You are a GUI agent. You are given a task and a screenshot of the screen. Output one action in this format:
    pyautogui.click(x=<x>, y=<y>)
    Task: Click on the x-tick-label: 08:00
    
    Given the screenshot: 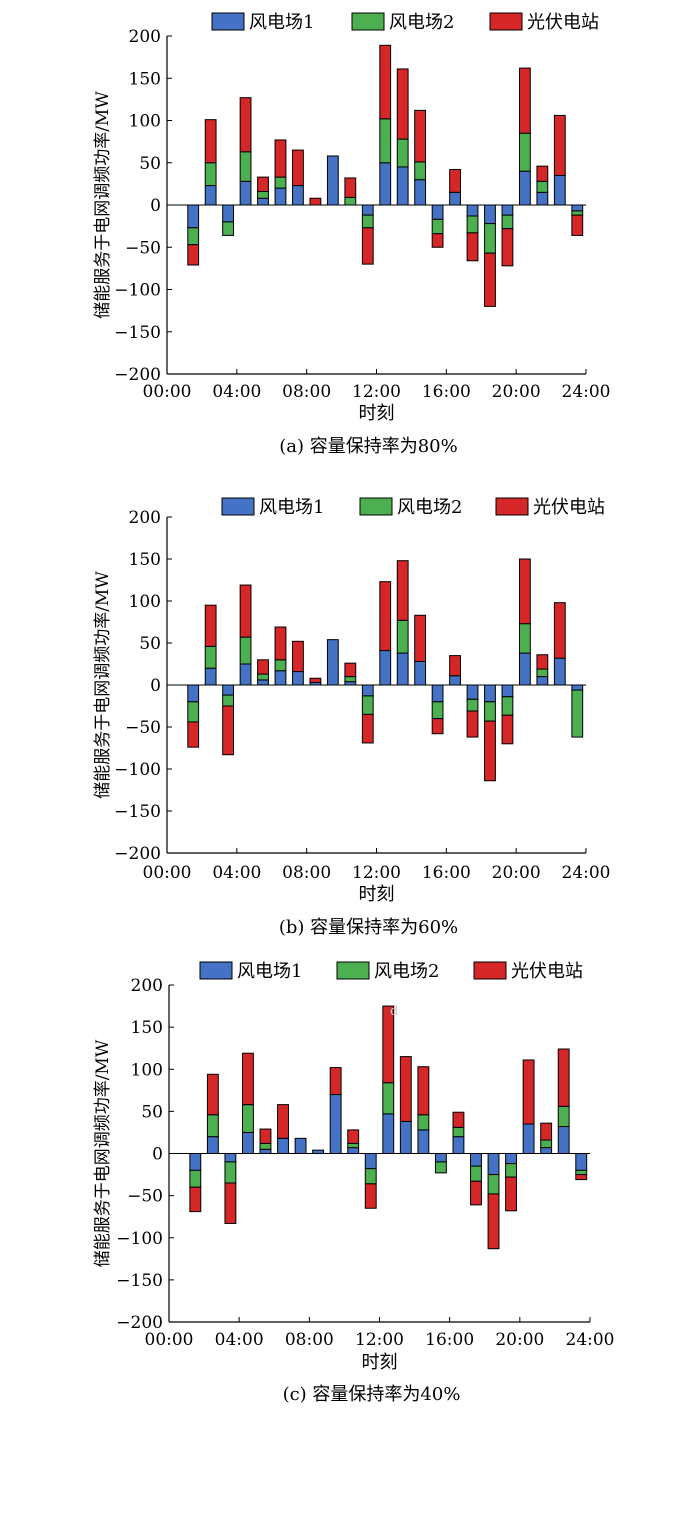 What is the action you would take?
    pyautogui.click(x=306, y=392)
    